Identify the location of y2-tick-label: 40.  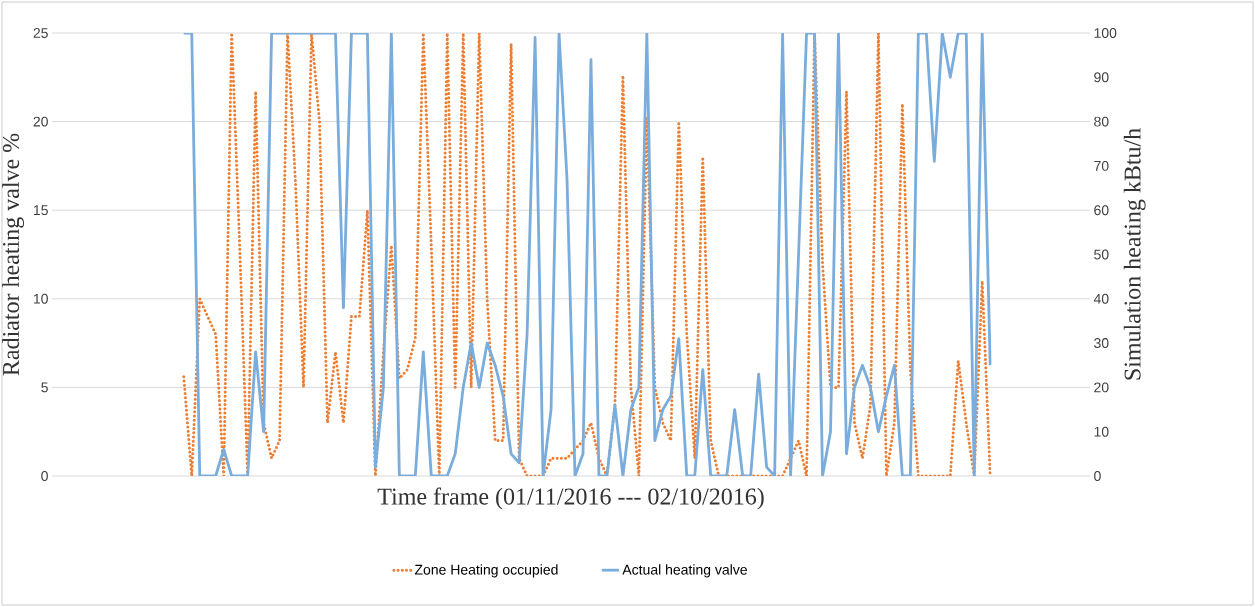
(1101, 298).